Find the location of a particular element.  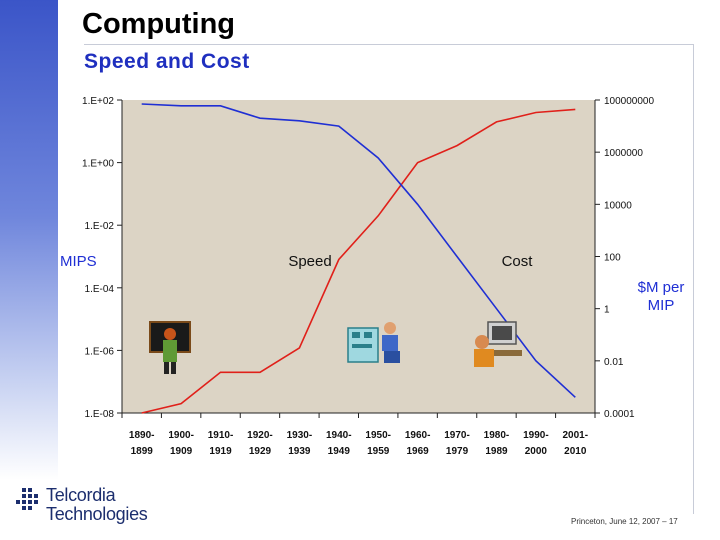

left-axis-label: MIPS is located at coordinates (78, 261).